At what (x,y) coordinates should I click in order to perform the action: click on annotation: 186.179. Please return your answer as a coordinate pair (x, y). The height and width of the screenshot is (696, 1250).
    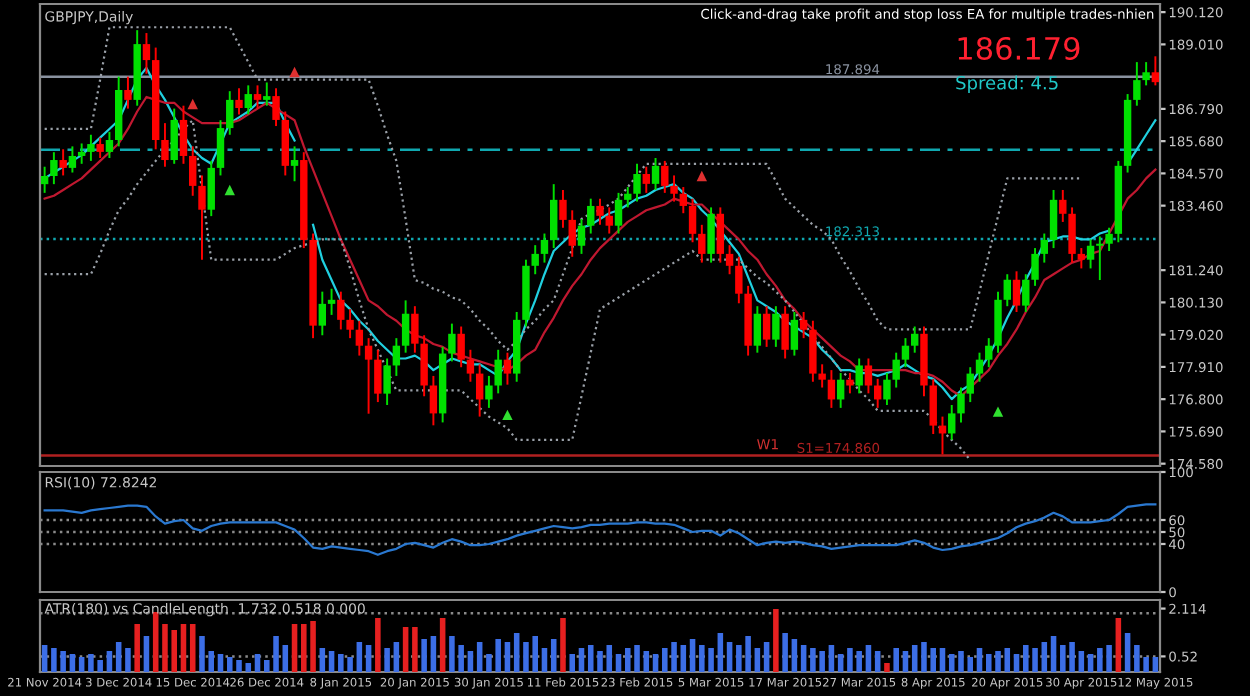
    Looking at the image, I should click on (1019, 48).